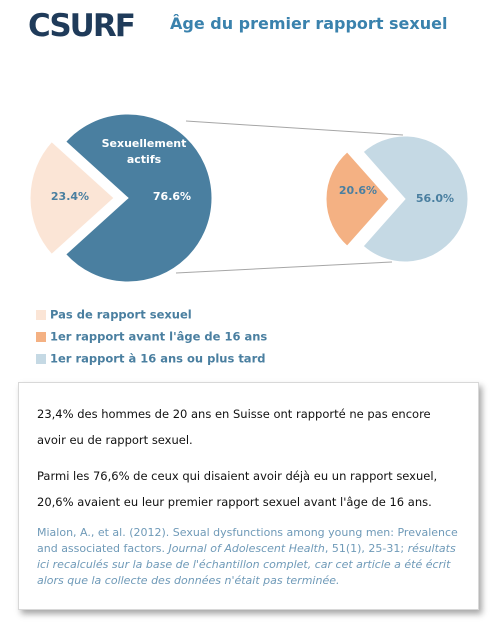  I want to click on legend-label: Pas de rapport sexuel, so click(121, 315).